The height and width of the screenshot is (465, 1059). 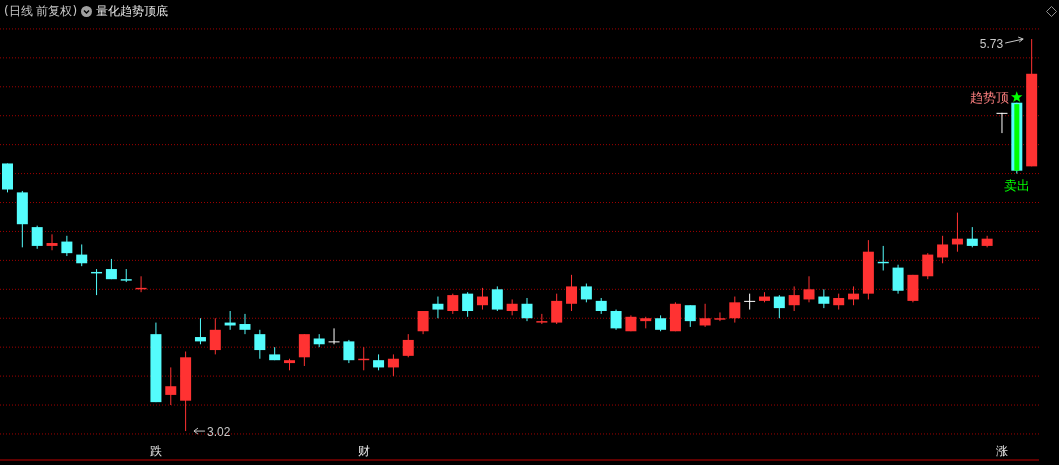 What do you see at coordinates (1016, 185) in the screenshot?
I see `annotation: 卖出` at bounding box center [1016, 185].